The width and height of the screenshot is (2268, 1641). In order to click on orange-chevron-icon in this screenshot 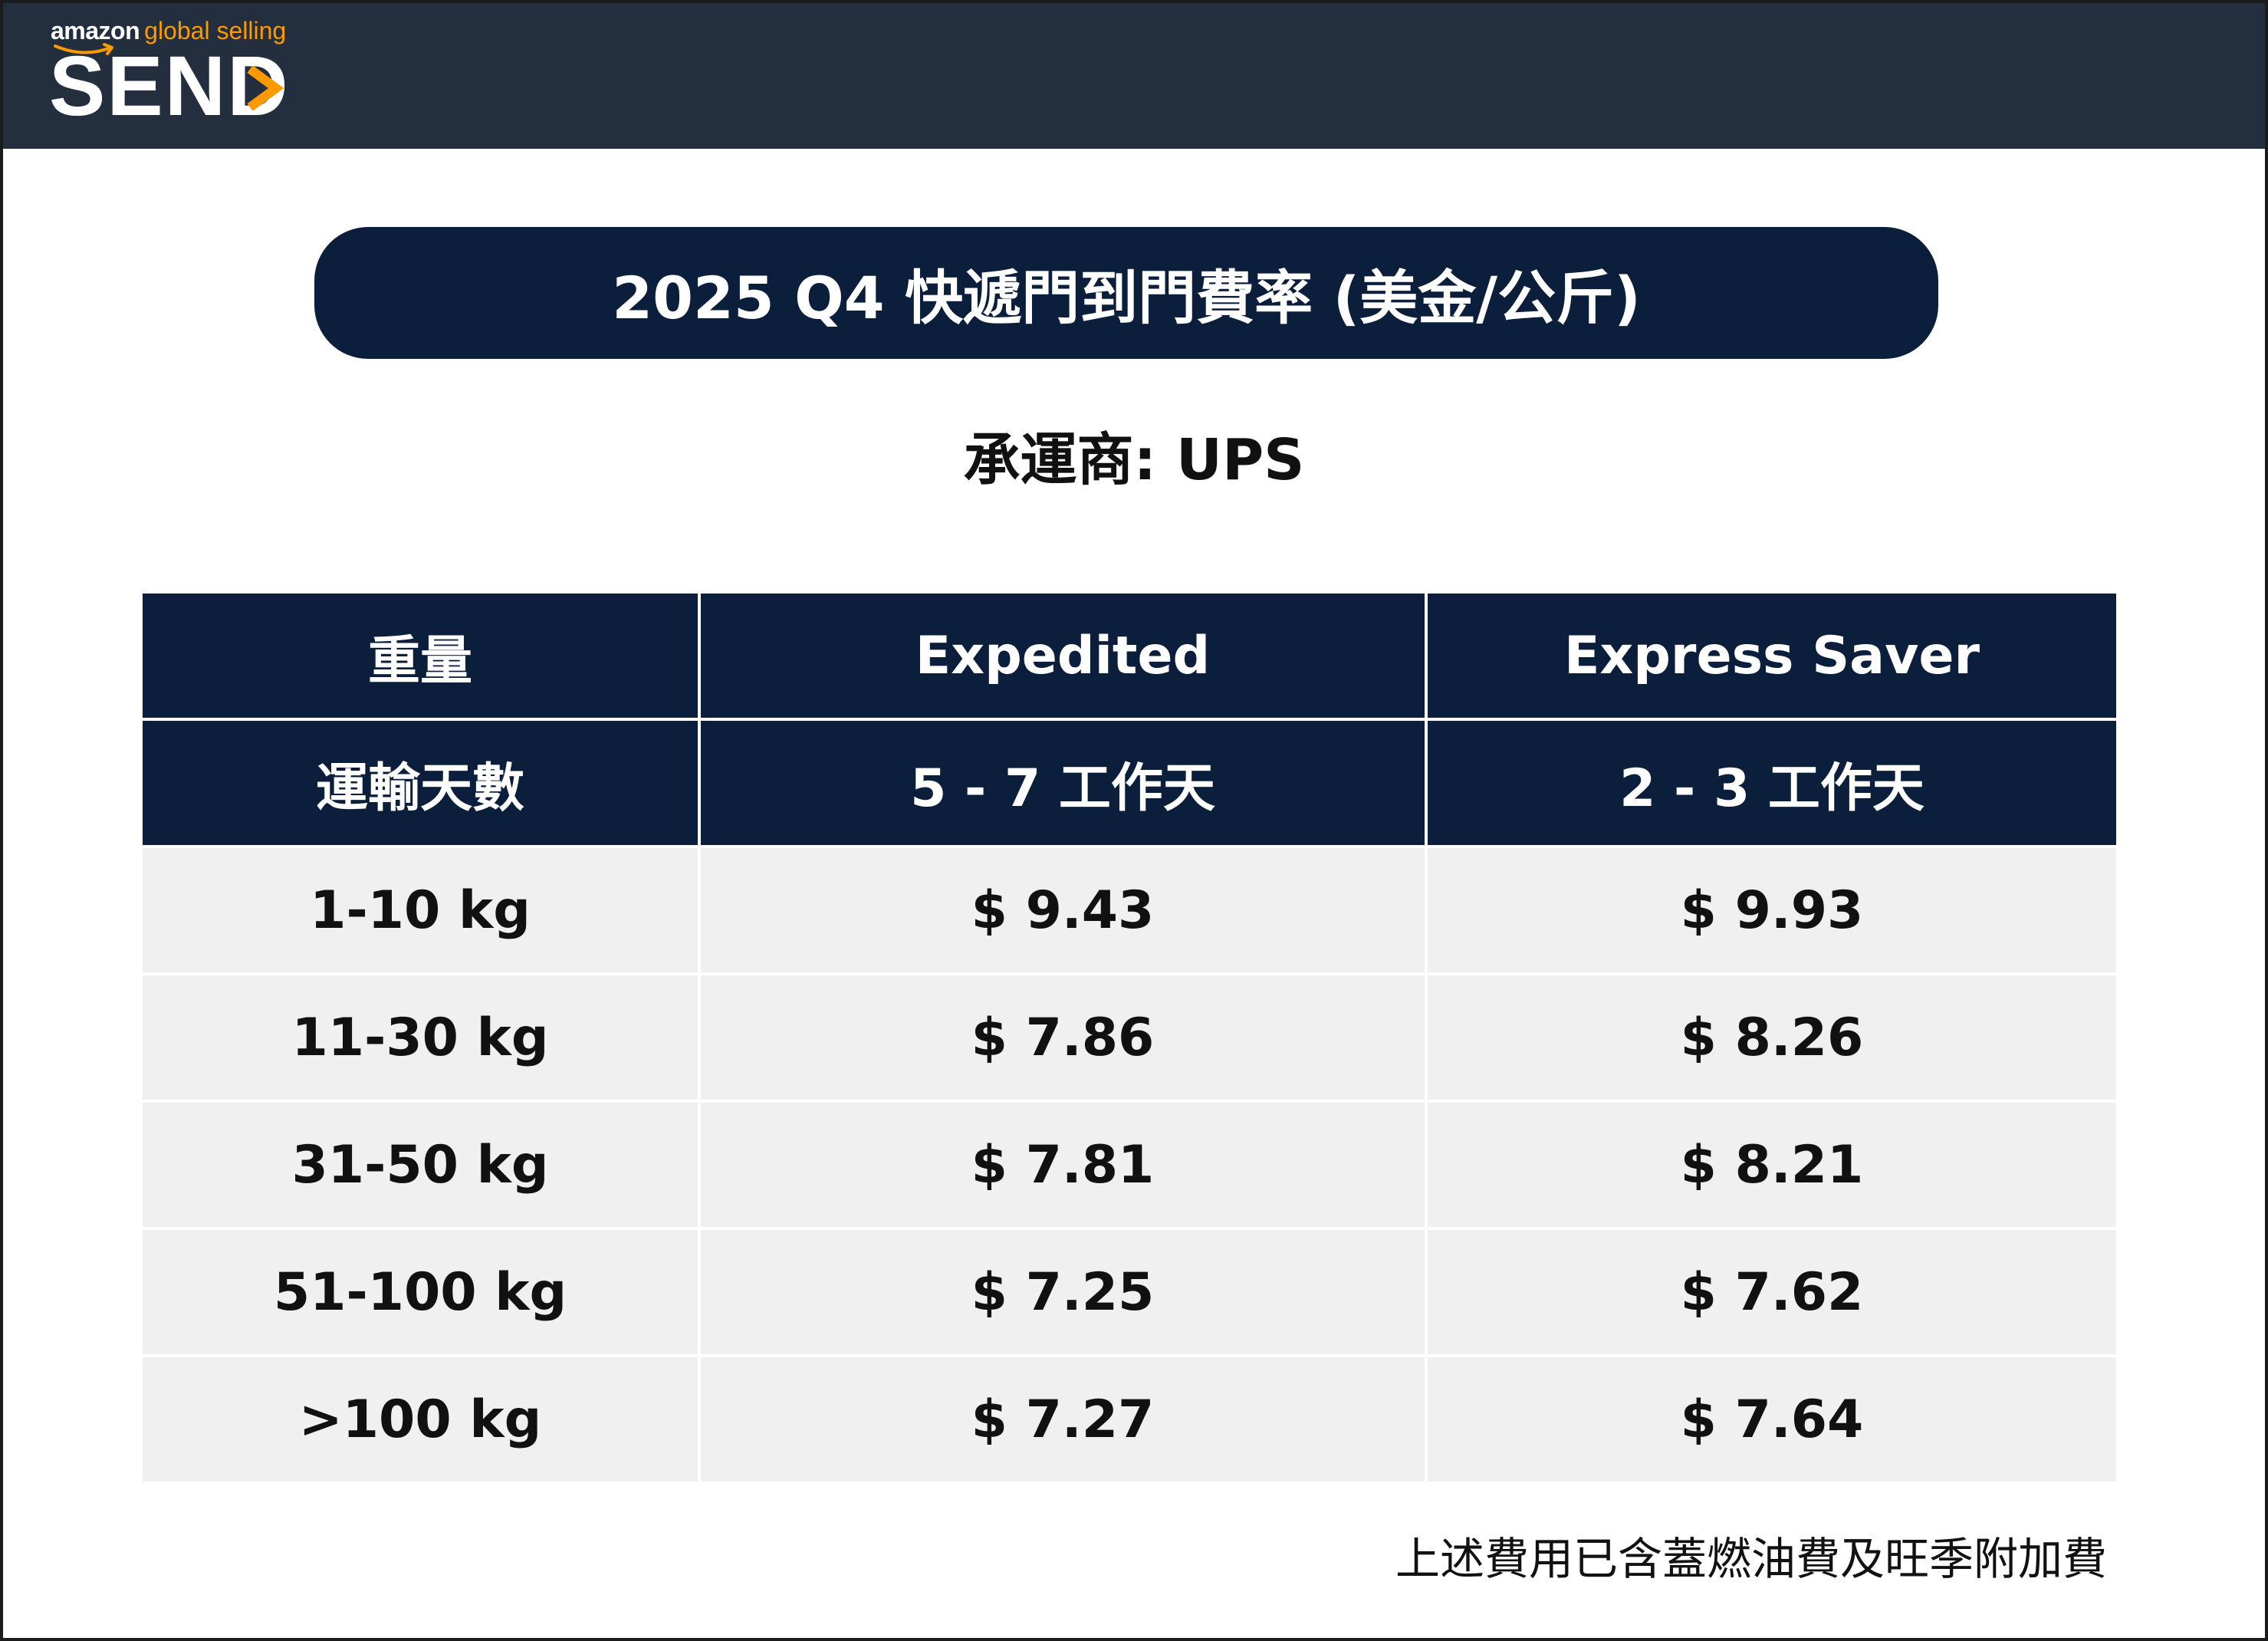, I will do `click(265, 88)`.